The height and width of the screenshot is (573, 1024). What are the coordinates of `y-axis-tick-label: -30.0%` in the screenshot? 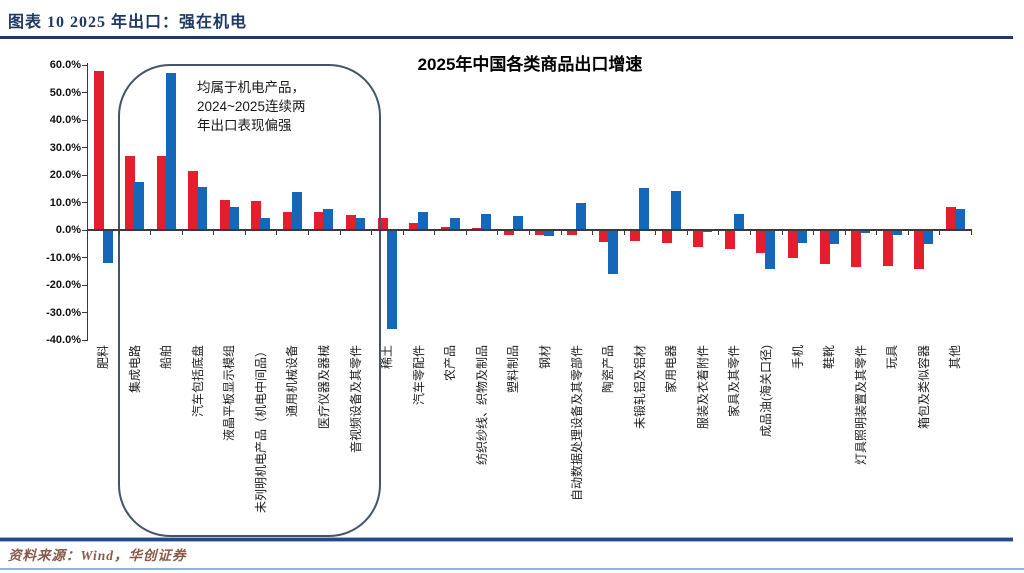 It's located at (63, 312).